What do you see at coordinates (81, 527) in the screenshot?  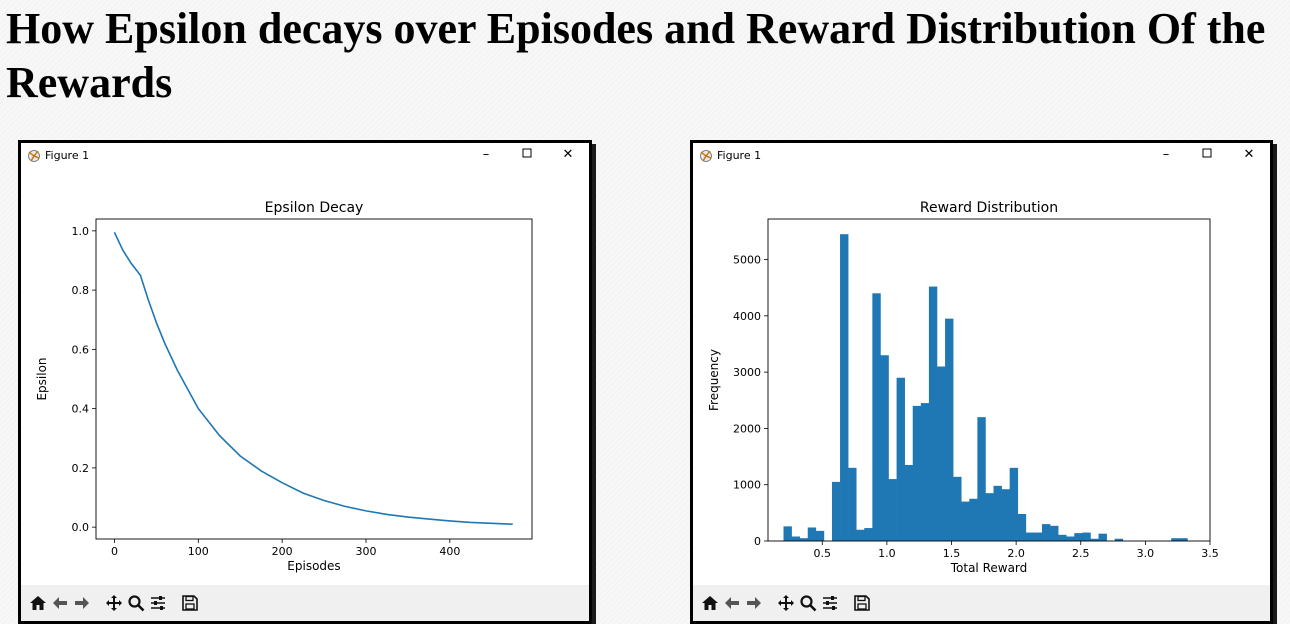 I see `y-tick-label: 0.0` at bounding box center [81, 527].